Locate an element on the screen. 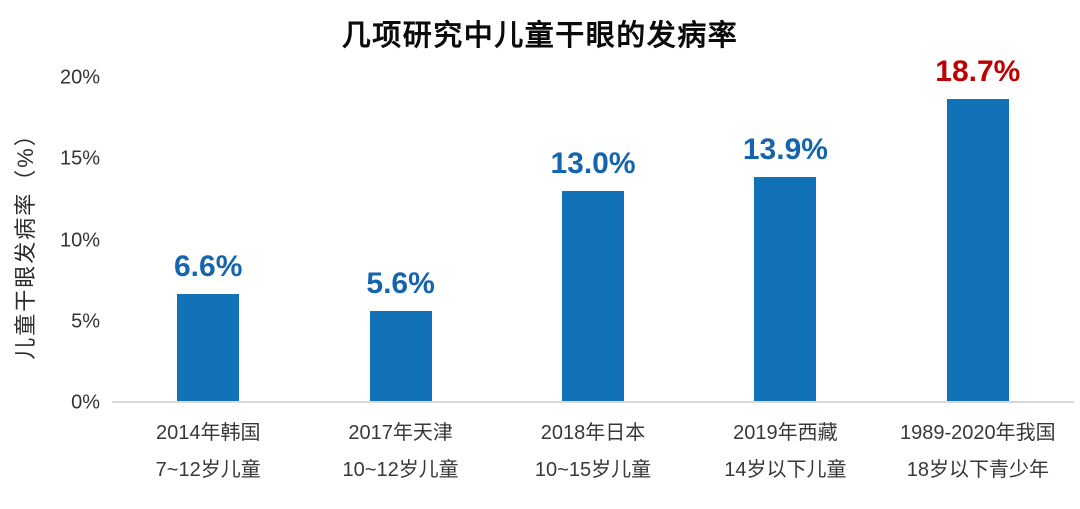 The height and width of the screenshot is (509, 1080). y-axis-label: 儿童干眼发病率（%） is located at coordinates (25, 240).